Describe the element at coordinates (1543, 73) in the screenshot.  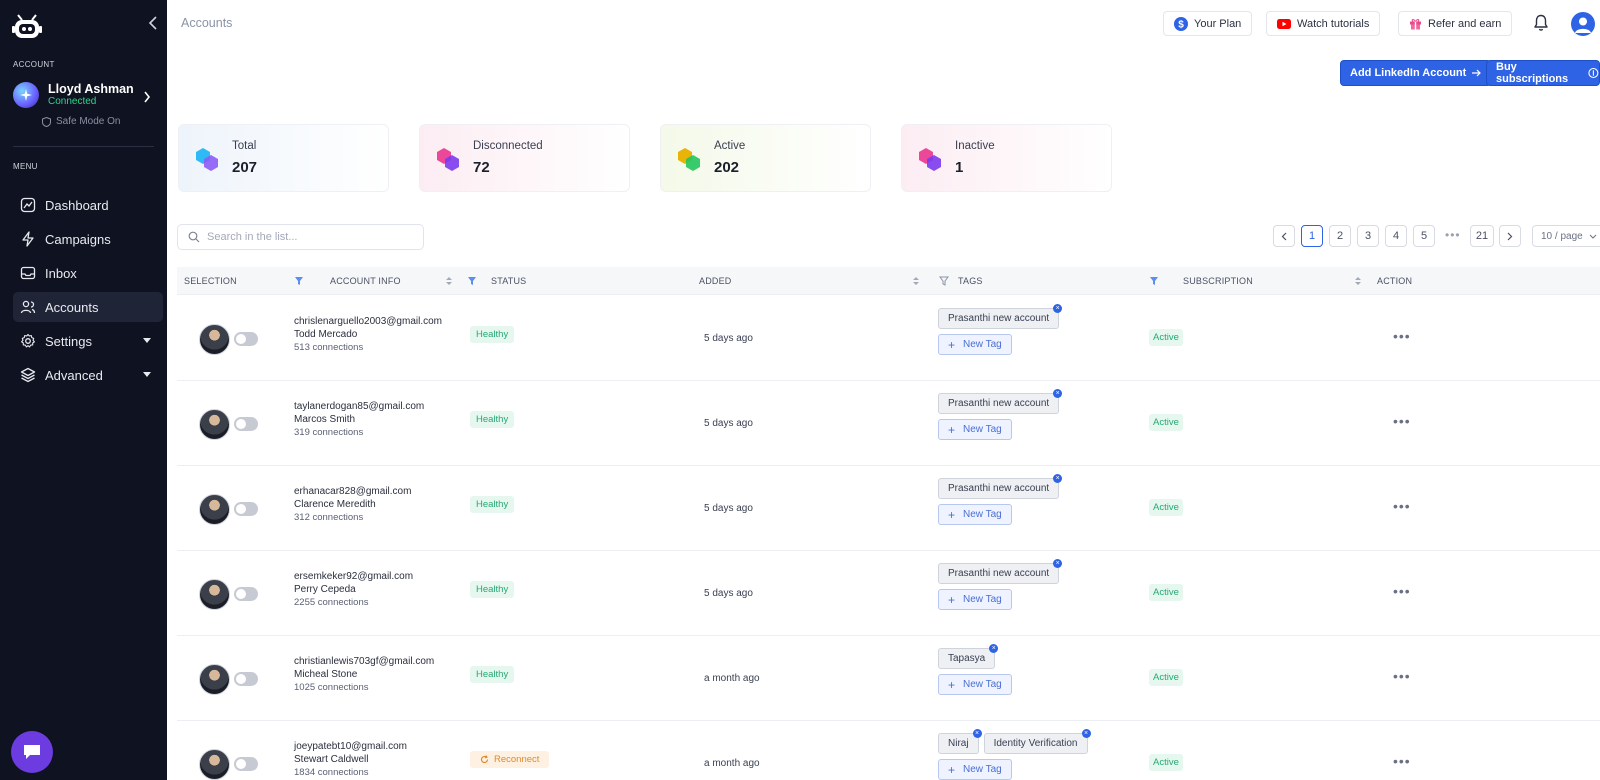
I see `buy-subscriptions-button: Buy subscriptions` at that location.